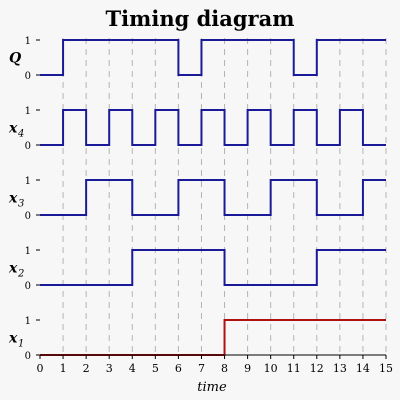 The width and height of the screenshot is (400, 400). I want to click on tick-label: 3, so click(109, 368).